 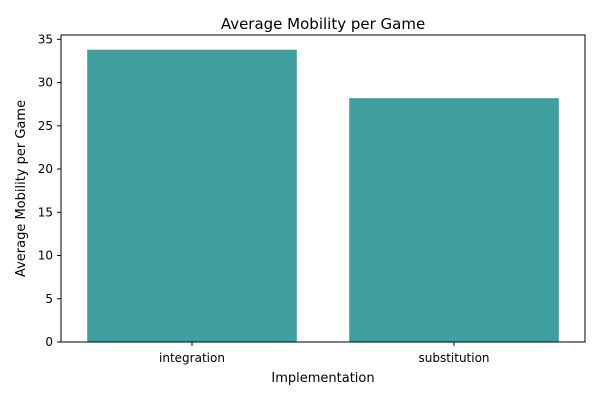 What do you see at coordinates (45, 256) in the screenshot?
I see `y-tick-label: 10` at bounding box center [45, 256].